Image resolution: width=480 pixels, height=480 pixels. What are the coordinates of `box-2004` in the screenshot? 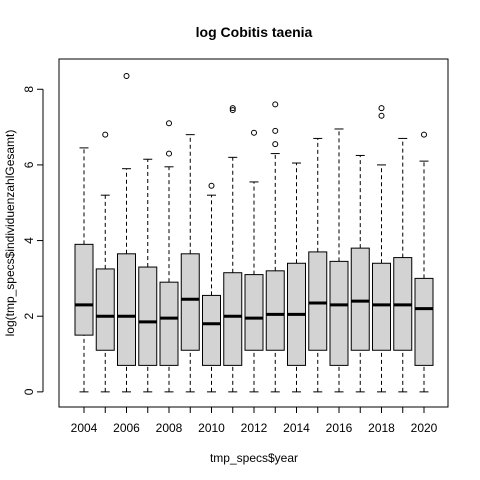 It's located at (84, 270).